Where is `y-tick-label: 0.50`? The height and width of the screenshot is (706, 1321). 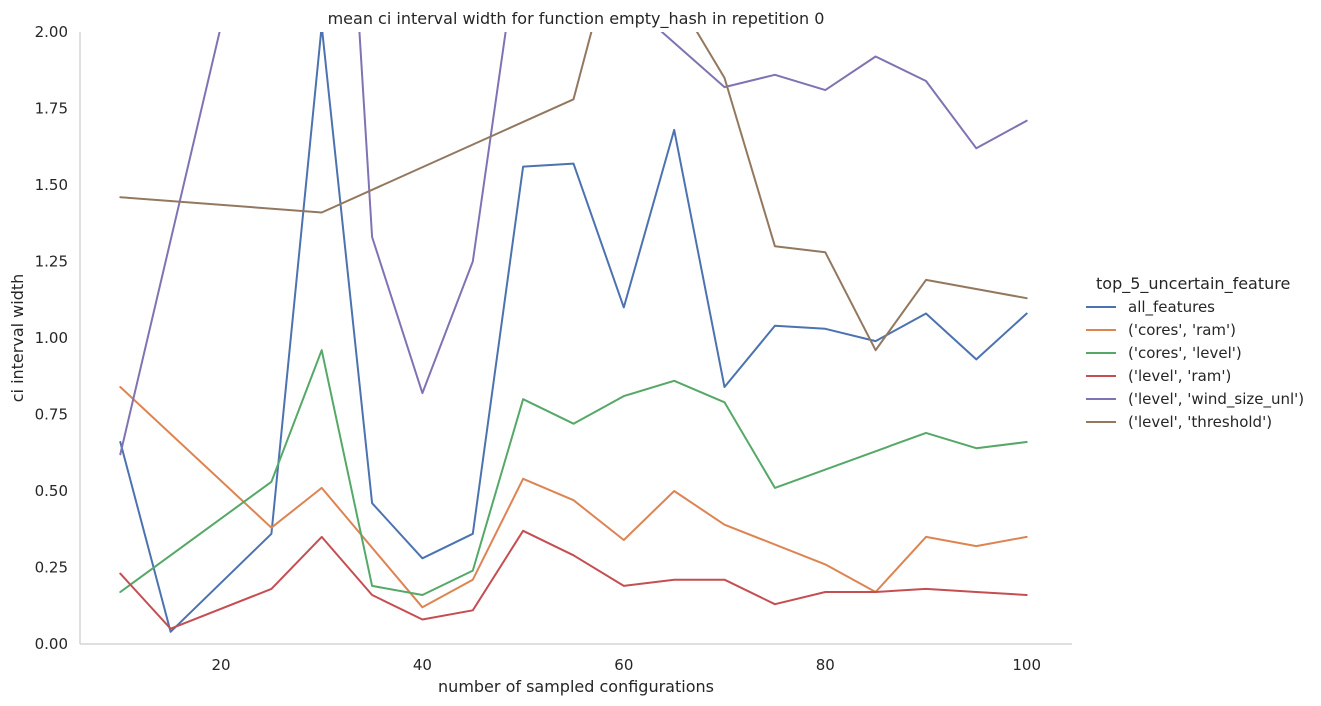
y-tick-label: 0.50 is located at coordinates (51, 491).